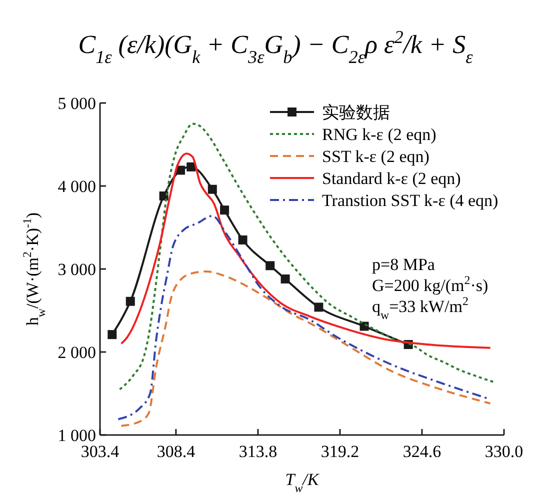  What do you see at coordinates (376, 156) in the screenshot?
I see `legend-label: SST k-ε (2 eqn)` at bounding box center [376, 156].